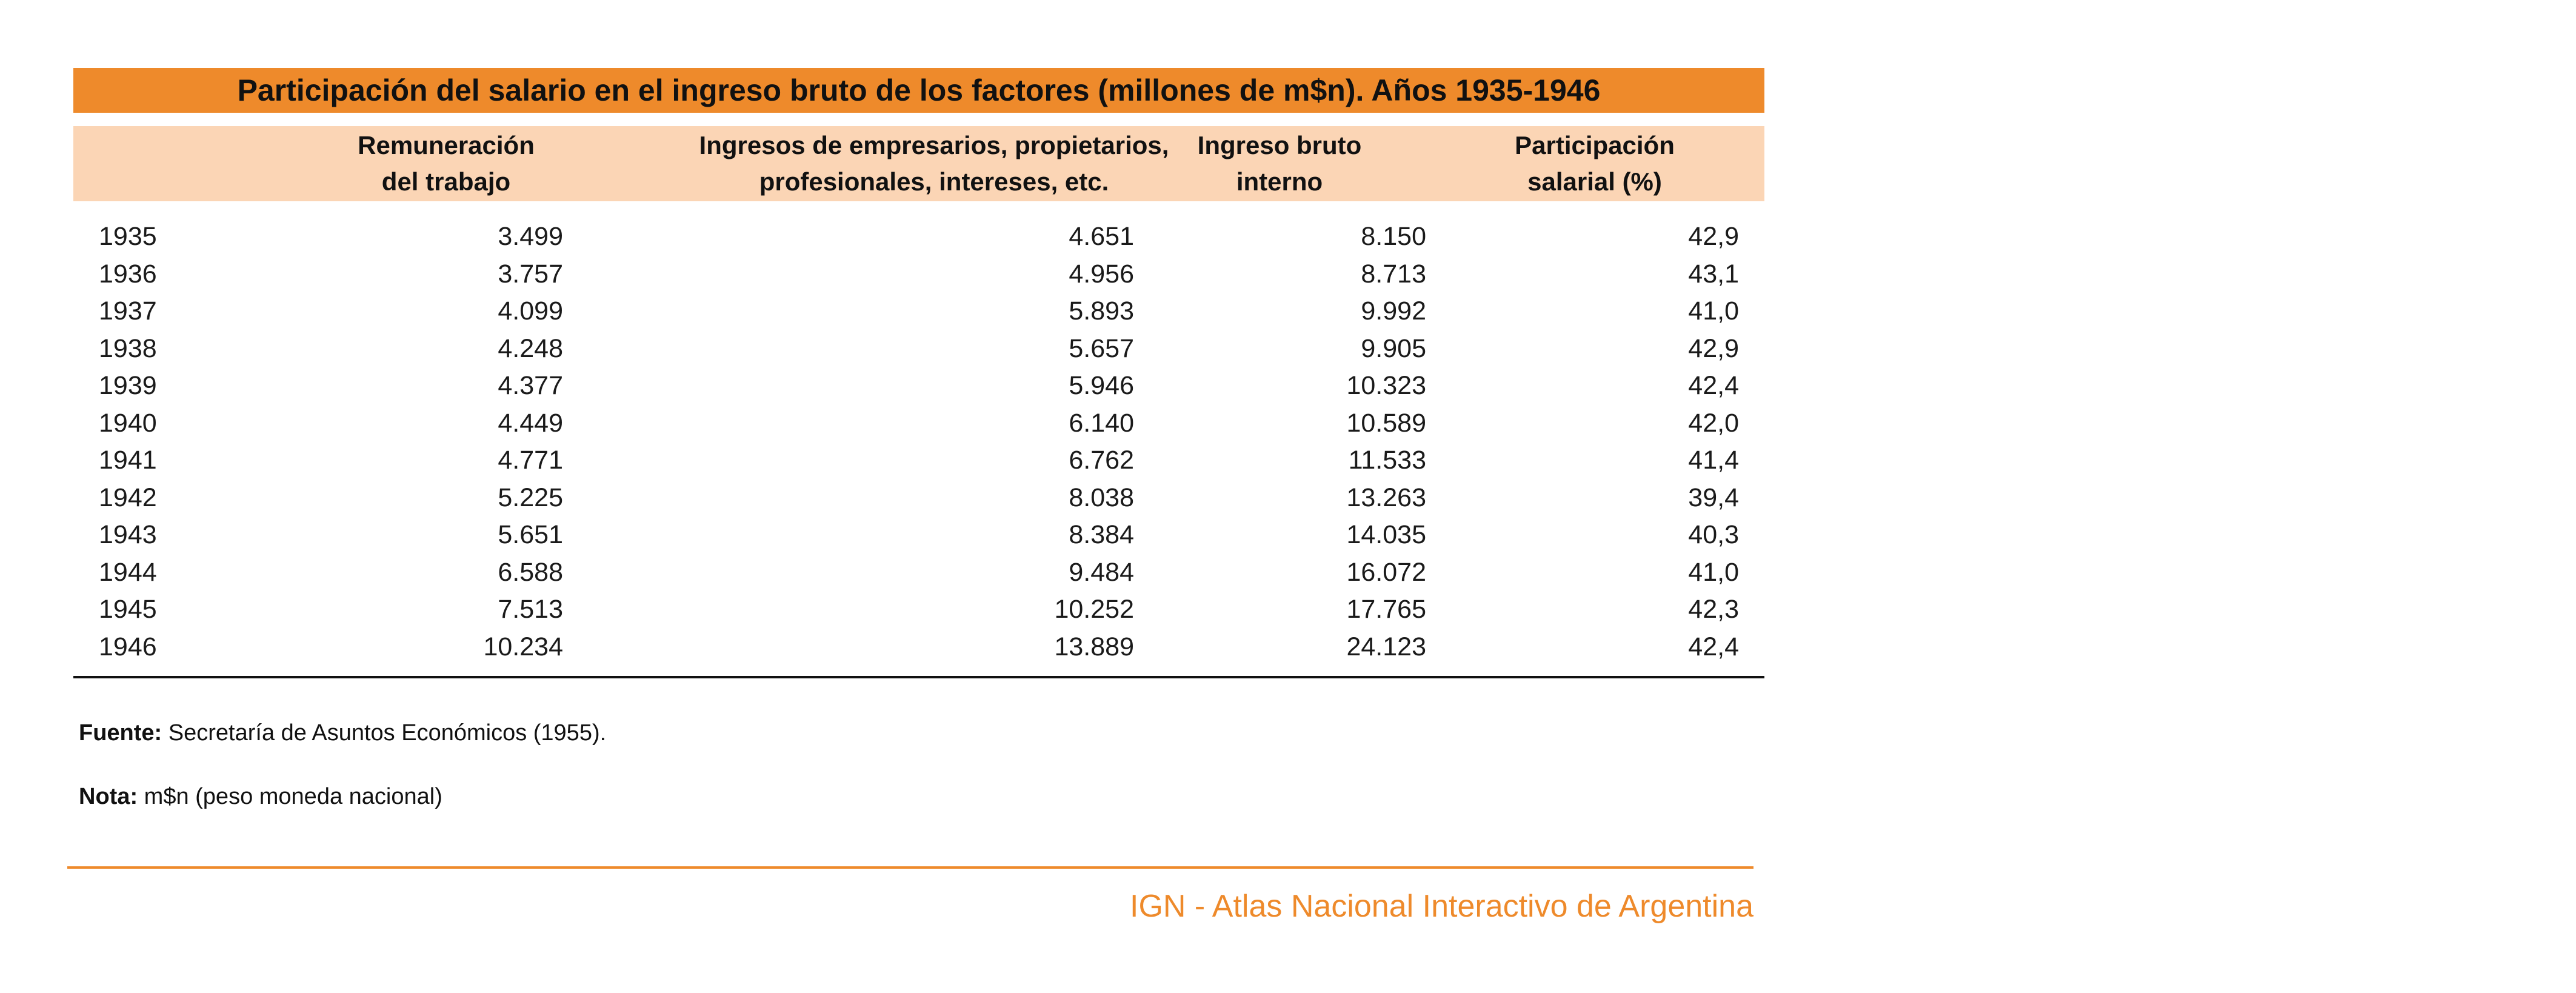  Describe the element at coordinates (918, 677) in the screenshot. I see `table-bottom-rule` at that location.